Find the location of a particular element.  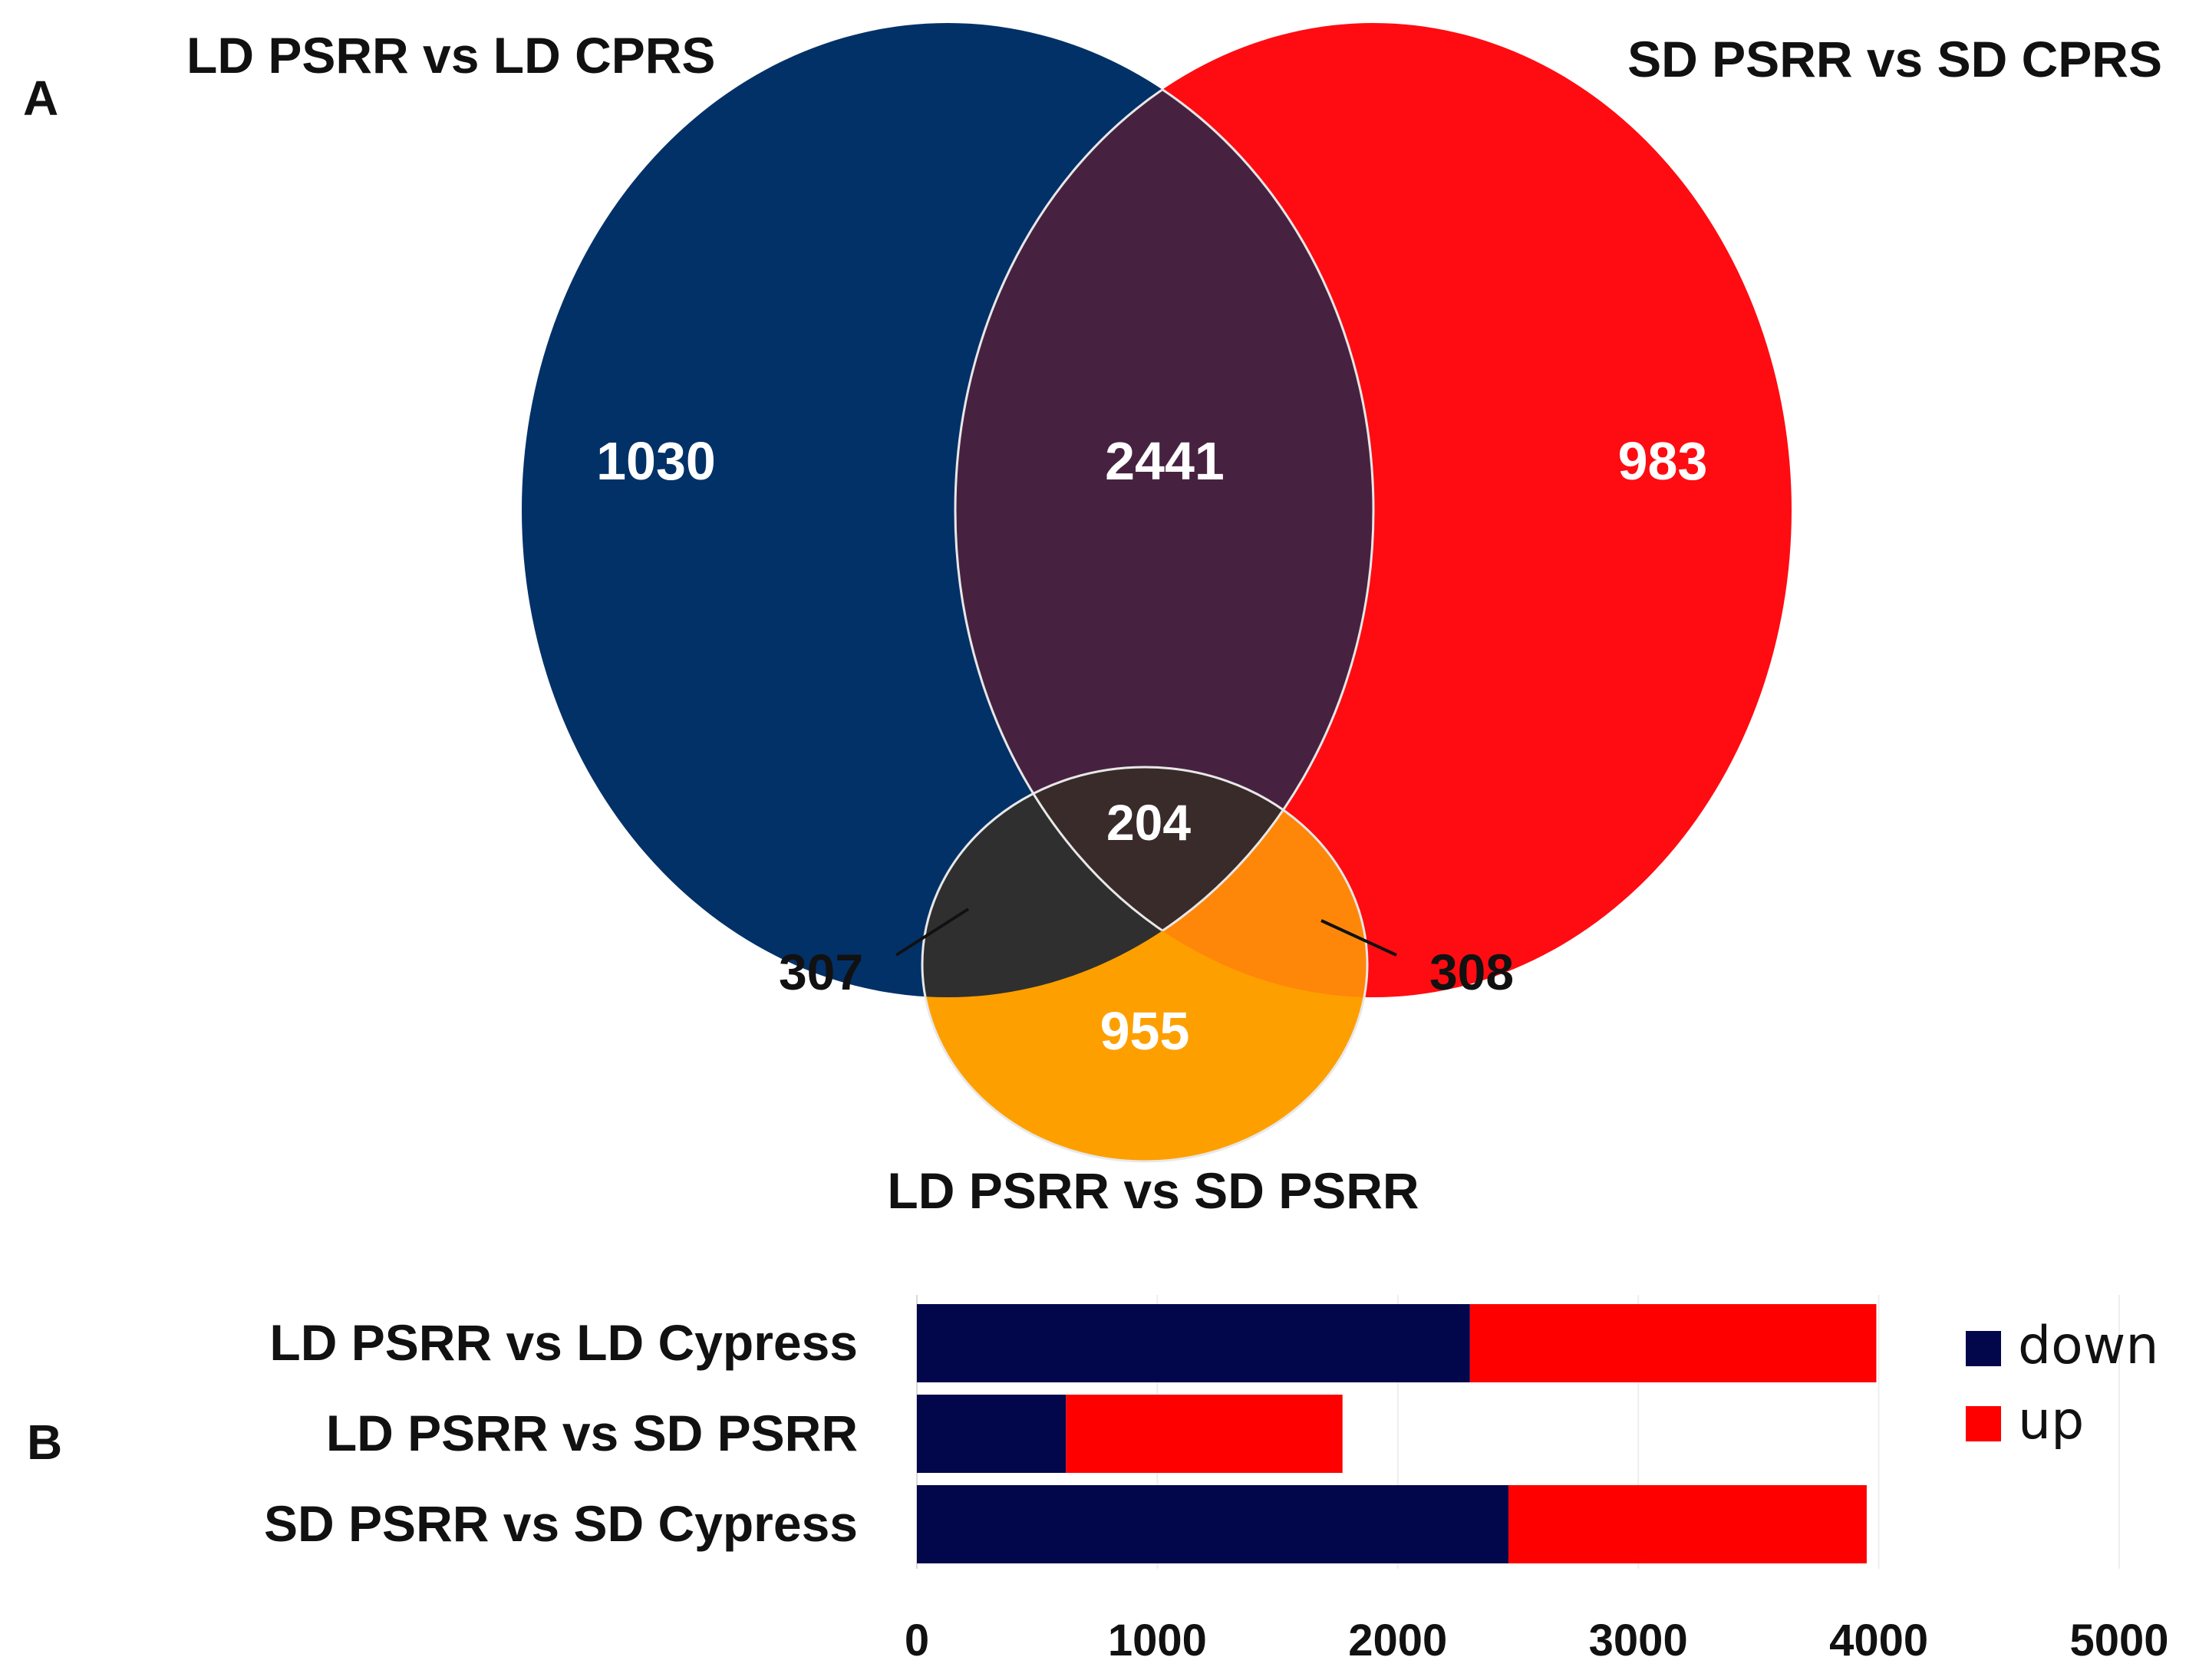

venn-outline-bottom is located at coordinates (1145, 964).